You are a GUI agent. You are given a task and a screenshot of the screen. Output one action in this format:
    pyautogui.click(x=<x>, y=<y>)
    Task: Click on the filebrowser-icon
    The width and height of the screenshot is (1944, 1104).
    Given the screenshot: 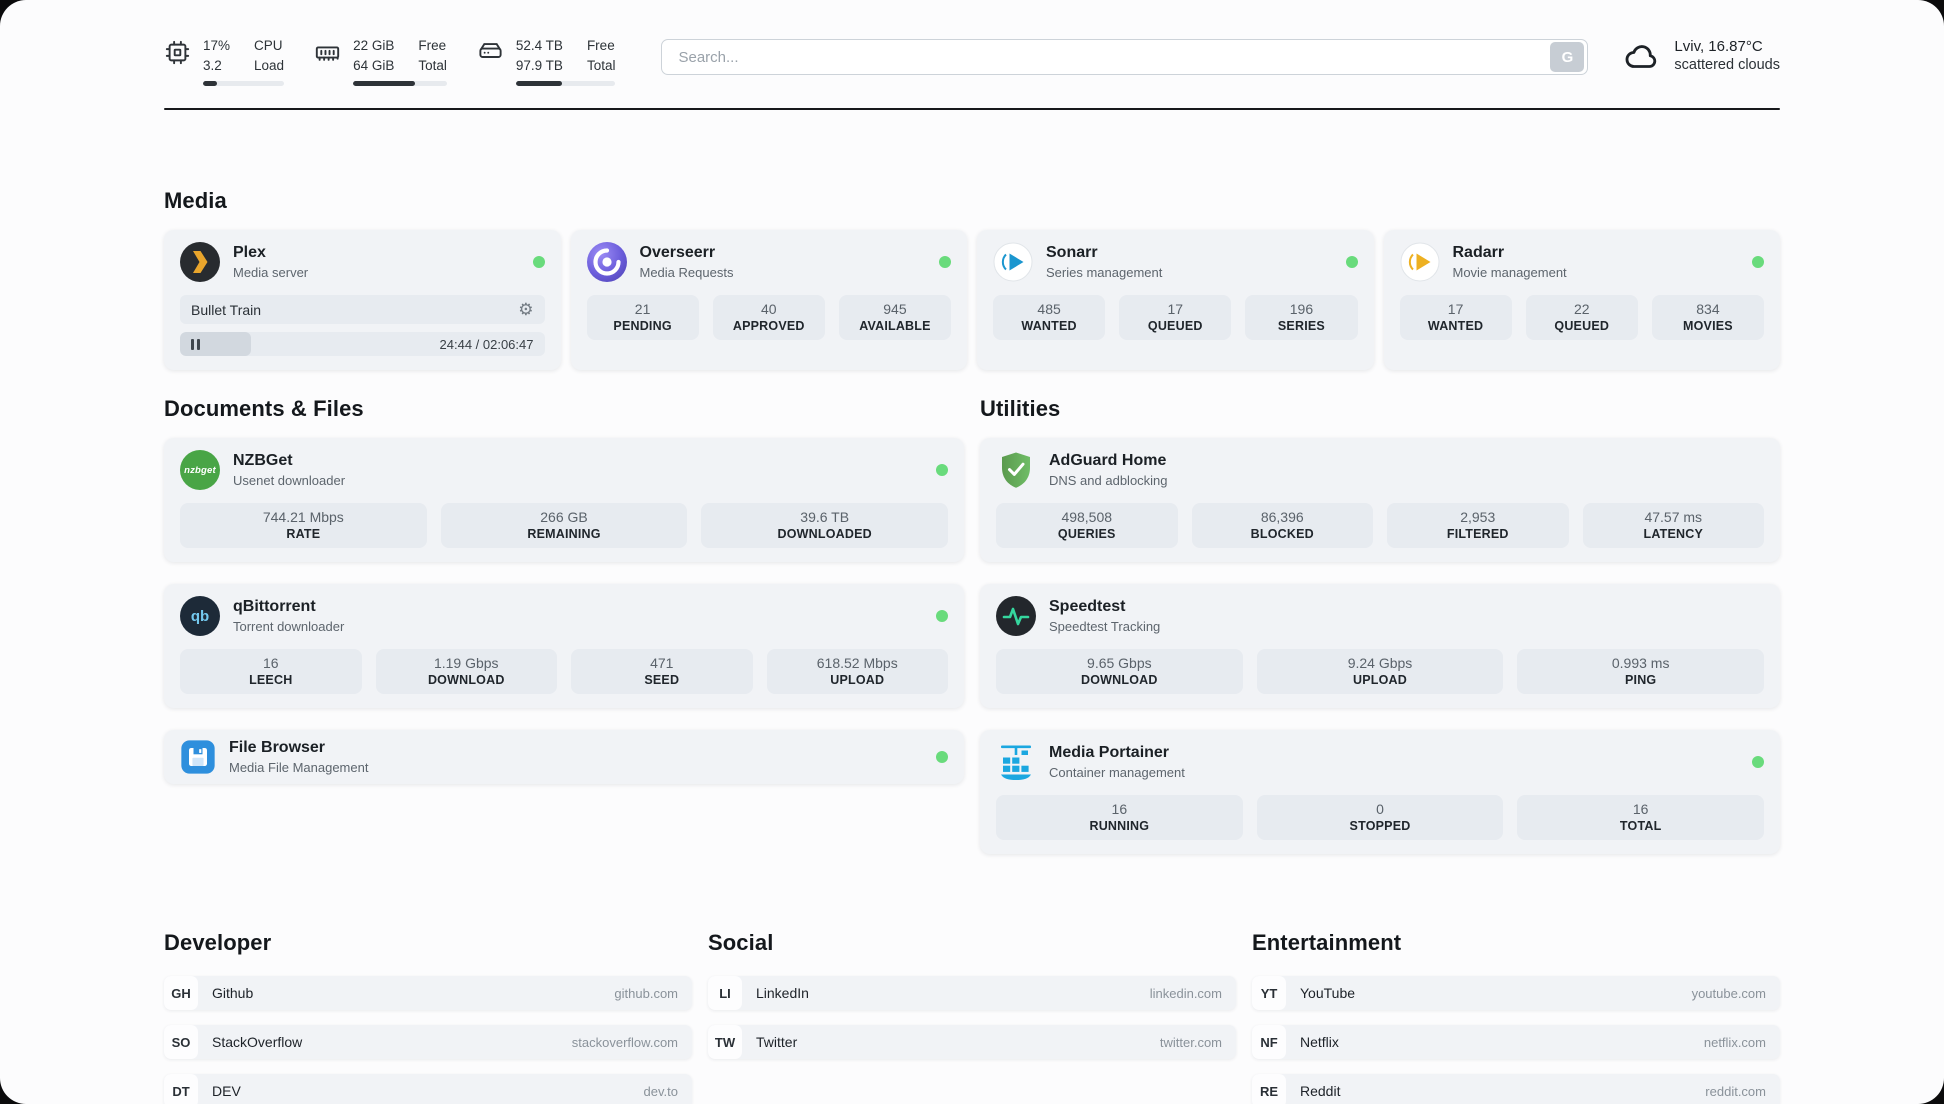 What is the action you would take?
    pyautogui.click(x=198, y=757)
    